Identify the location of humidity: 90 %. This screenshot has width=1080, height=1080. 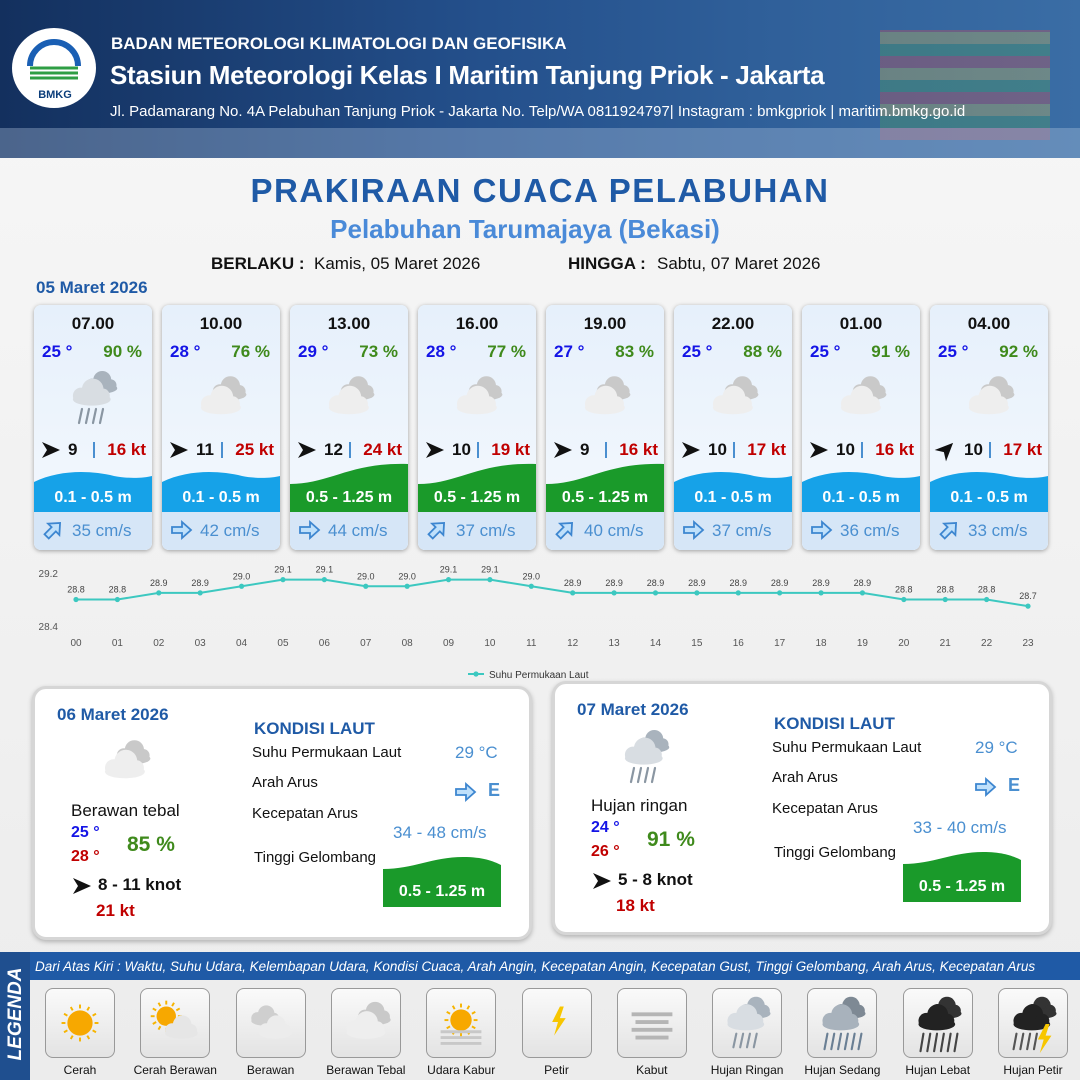
(122, 351).